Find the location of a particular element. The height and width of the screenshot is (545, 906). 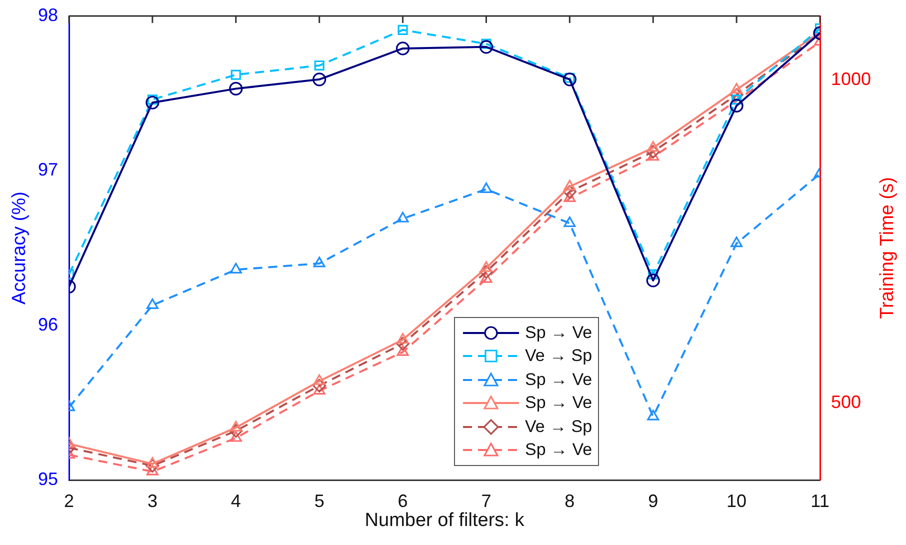

x-tick-label: 5 is located at coordinates (319, 500).